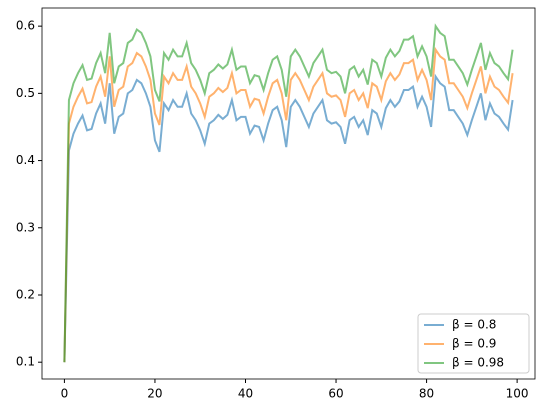 This screenshot has width=547, height=413. I want to click on legend: β = 0.8 β = 0.9 β = 0.98, so click(473, 343).